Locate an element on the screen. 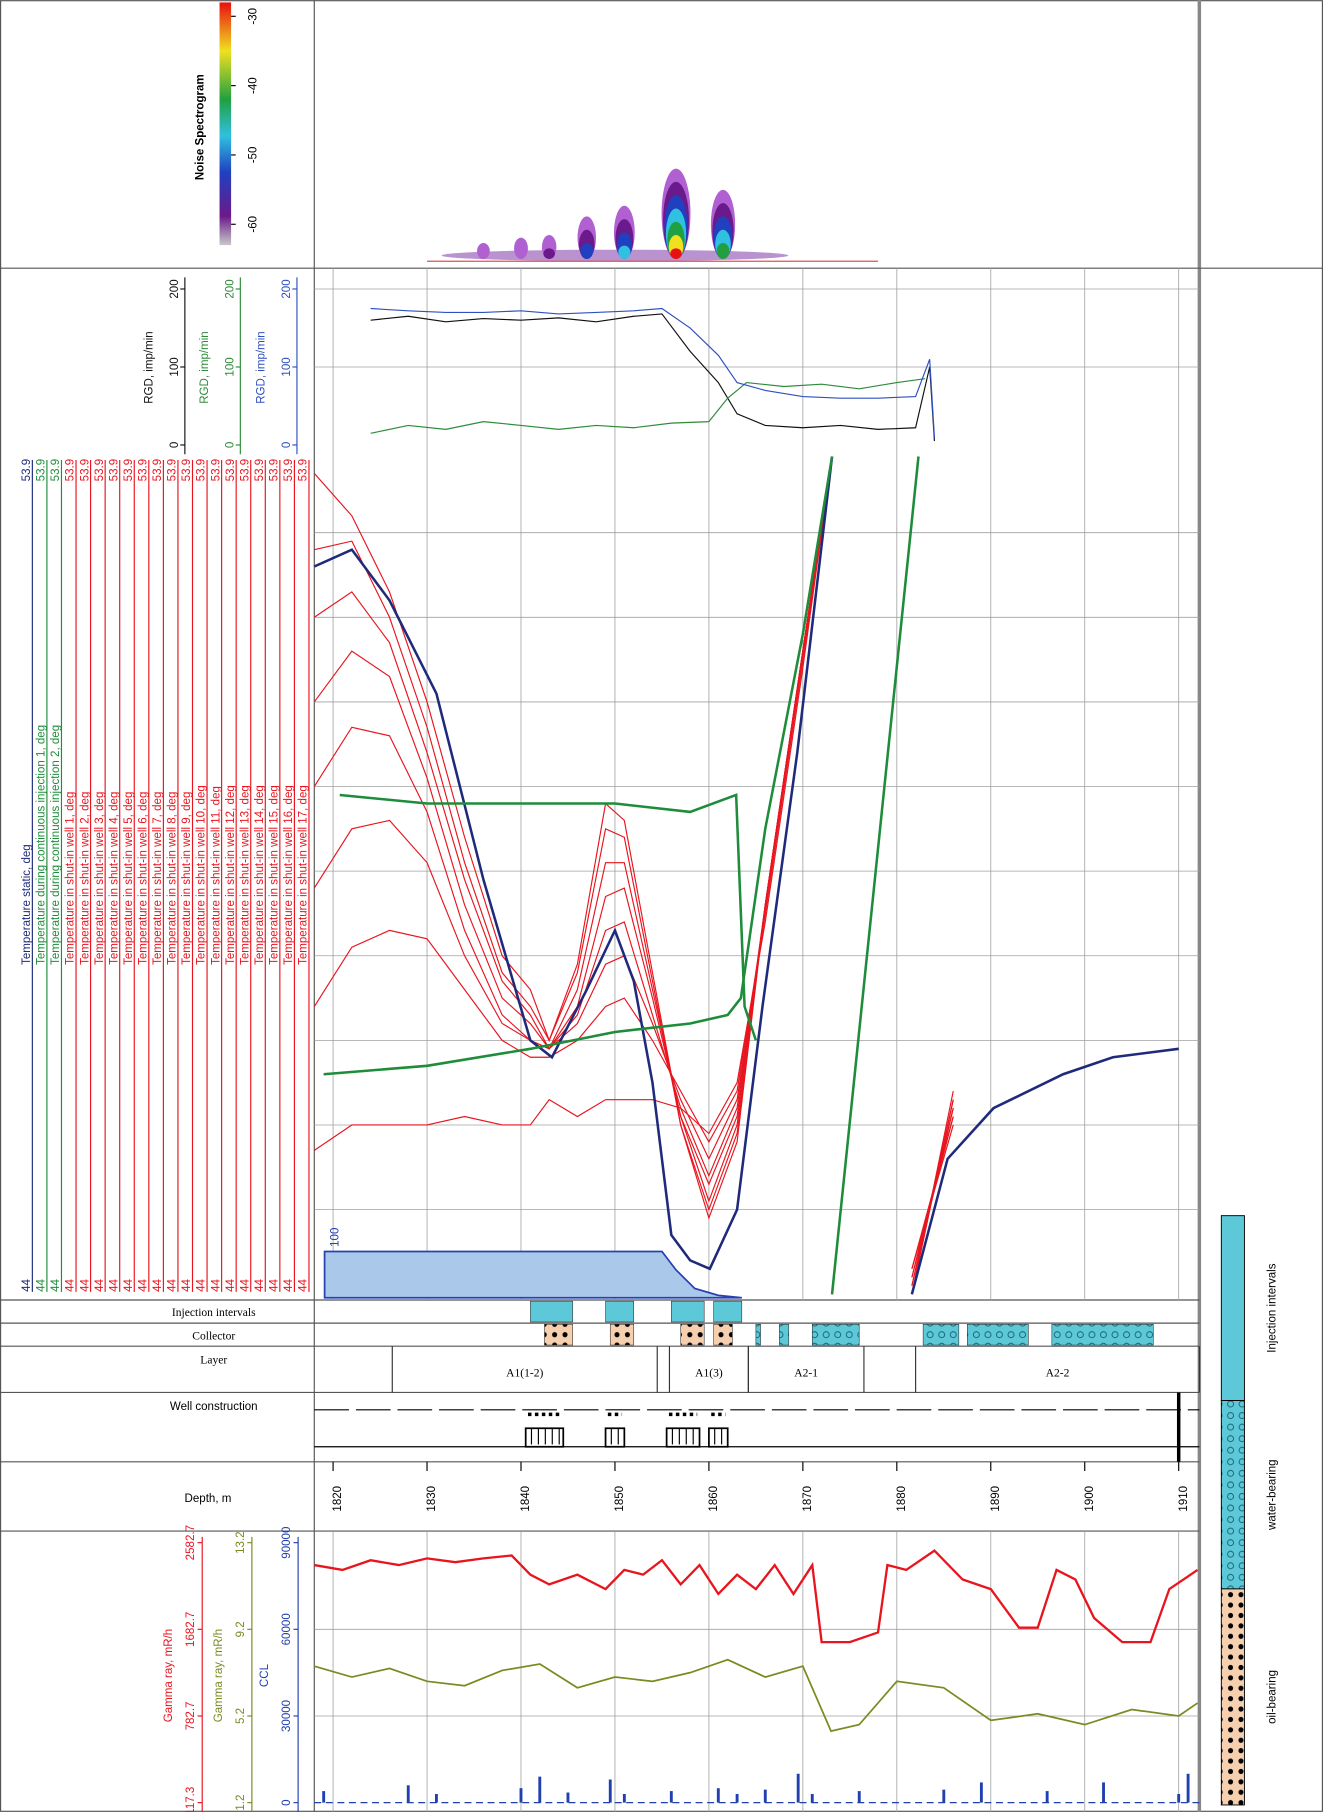 The width and height of the screenshot is (1323, 1812). track-label: Well construction is located at coordinates (214, 1407).